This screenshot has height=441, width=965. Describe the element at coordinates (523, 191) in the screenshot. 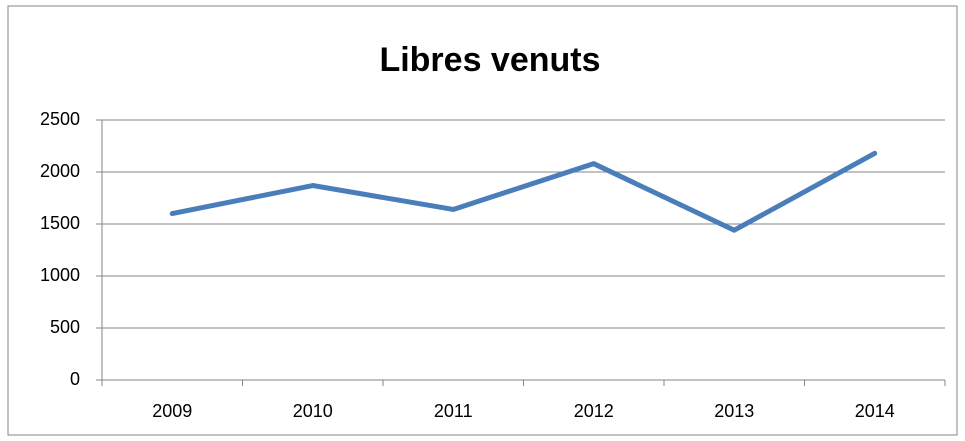

I see `data-line` at that location.